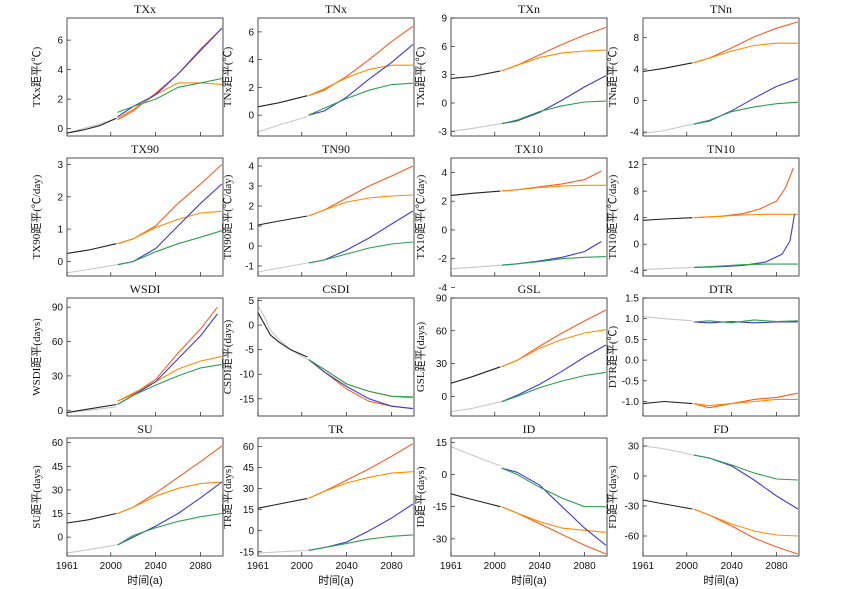 This screenshot has width=847, height=589. I want to click on y-axis-label: TNn距平(℃), so click(612, 76).